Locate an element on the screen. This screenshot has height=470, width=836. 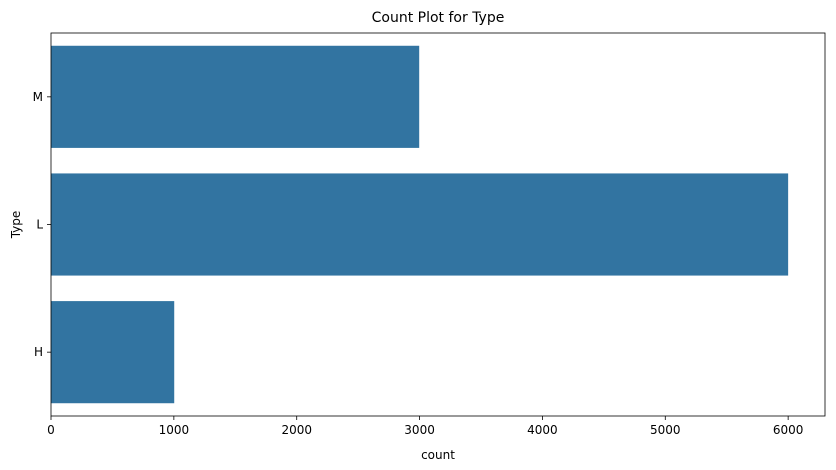
x-axis-ticks: 0 1000 2000 3000 4000 5000 6000 is located at coordinates (425, 426).